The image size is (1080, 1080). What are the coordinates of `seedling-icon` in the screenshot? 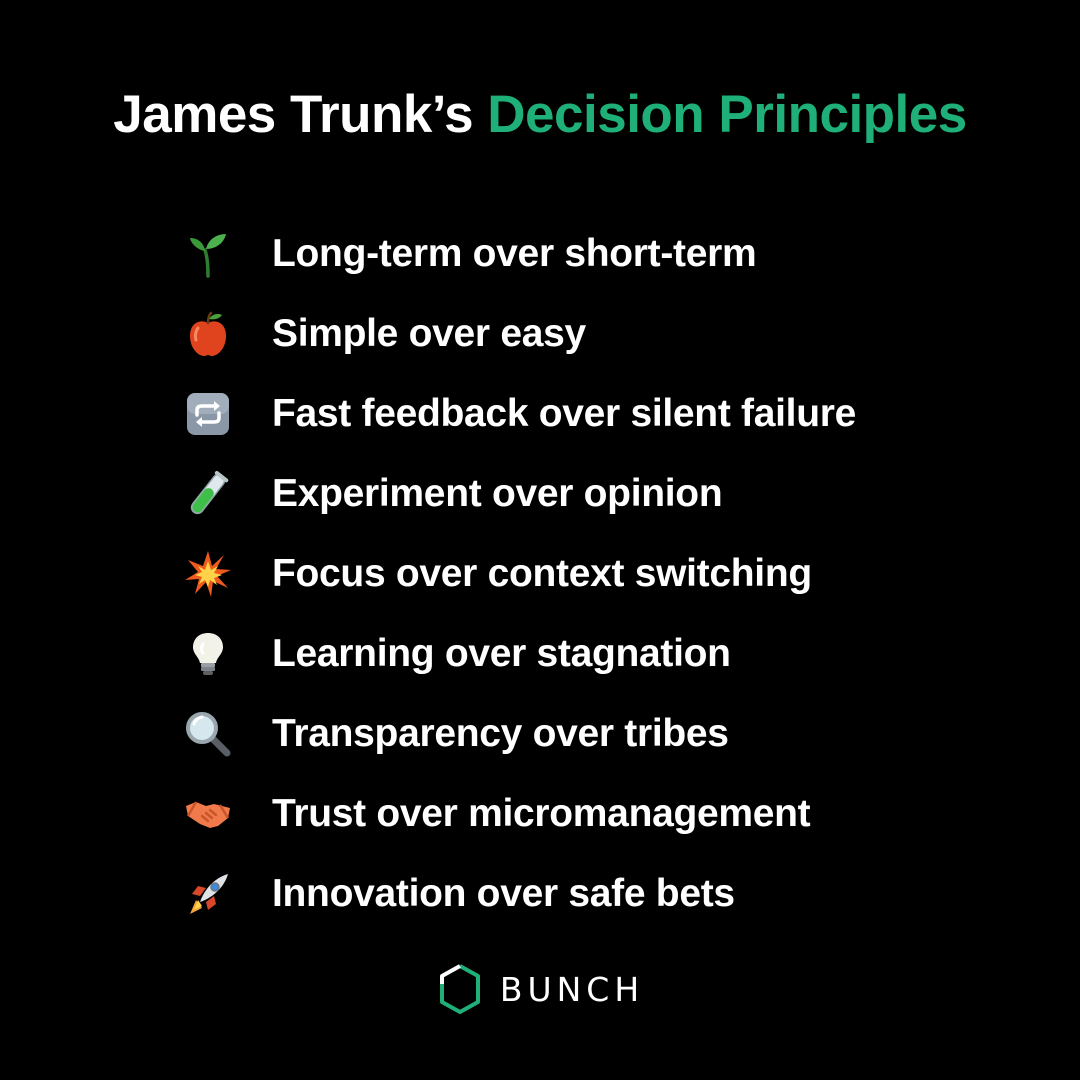 It's located at (208, 254).